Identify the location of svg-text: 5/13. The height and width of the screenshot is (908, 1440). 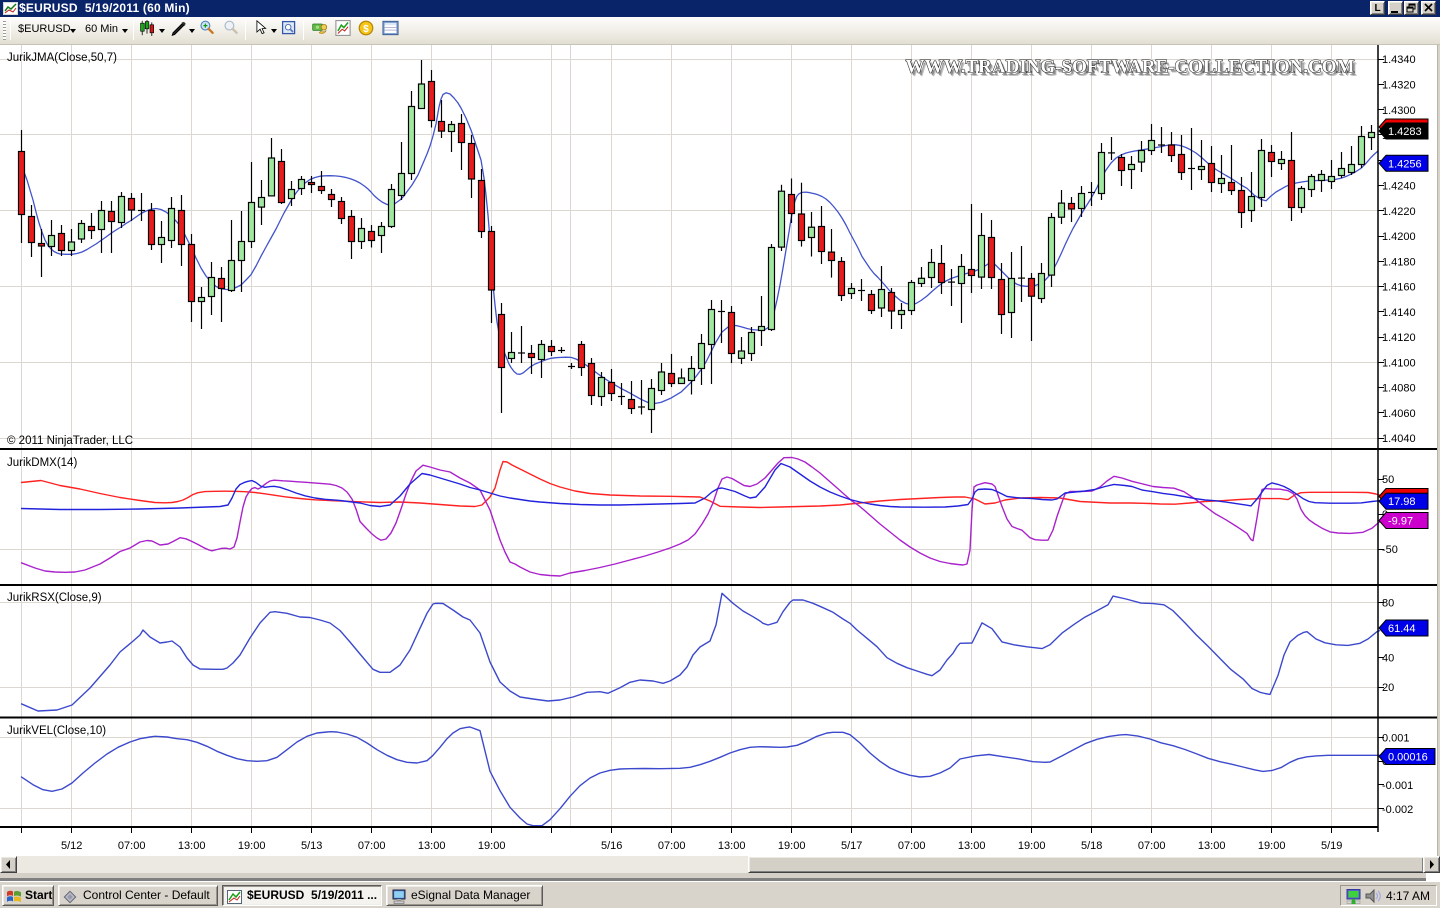
(311, 846).